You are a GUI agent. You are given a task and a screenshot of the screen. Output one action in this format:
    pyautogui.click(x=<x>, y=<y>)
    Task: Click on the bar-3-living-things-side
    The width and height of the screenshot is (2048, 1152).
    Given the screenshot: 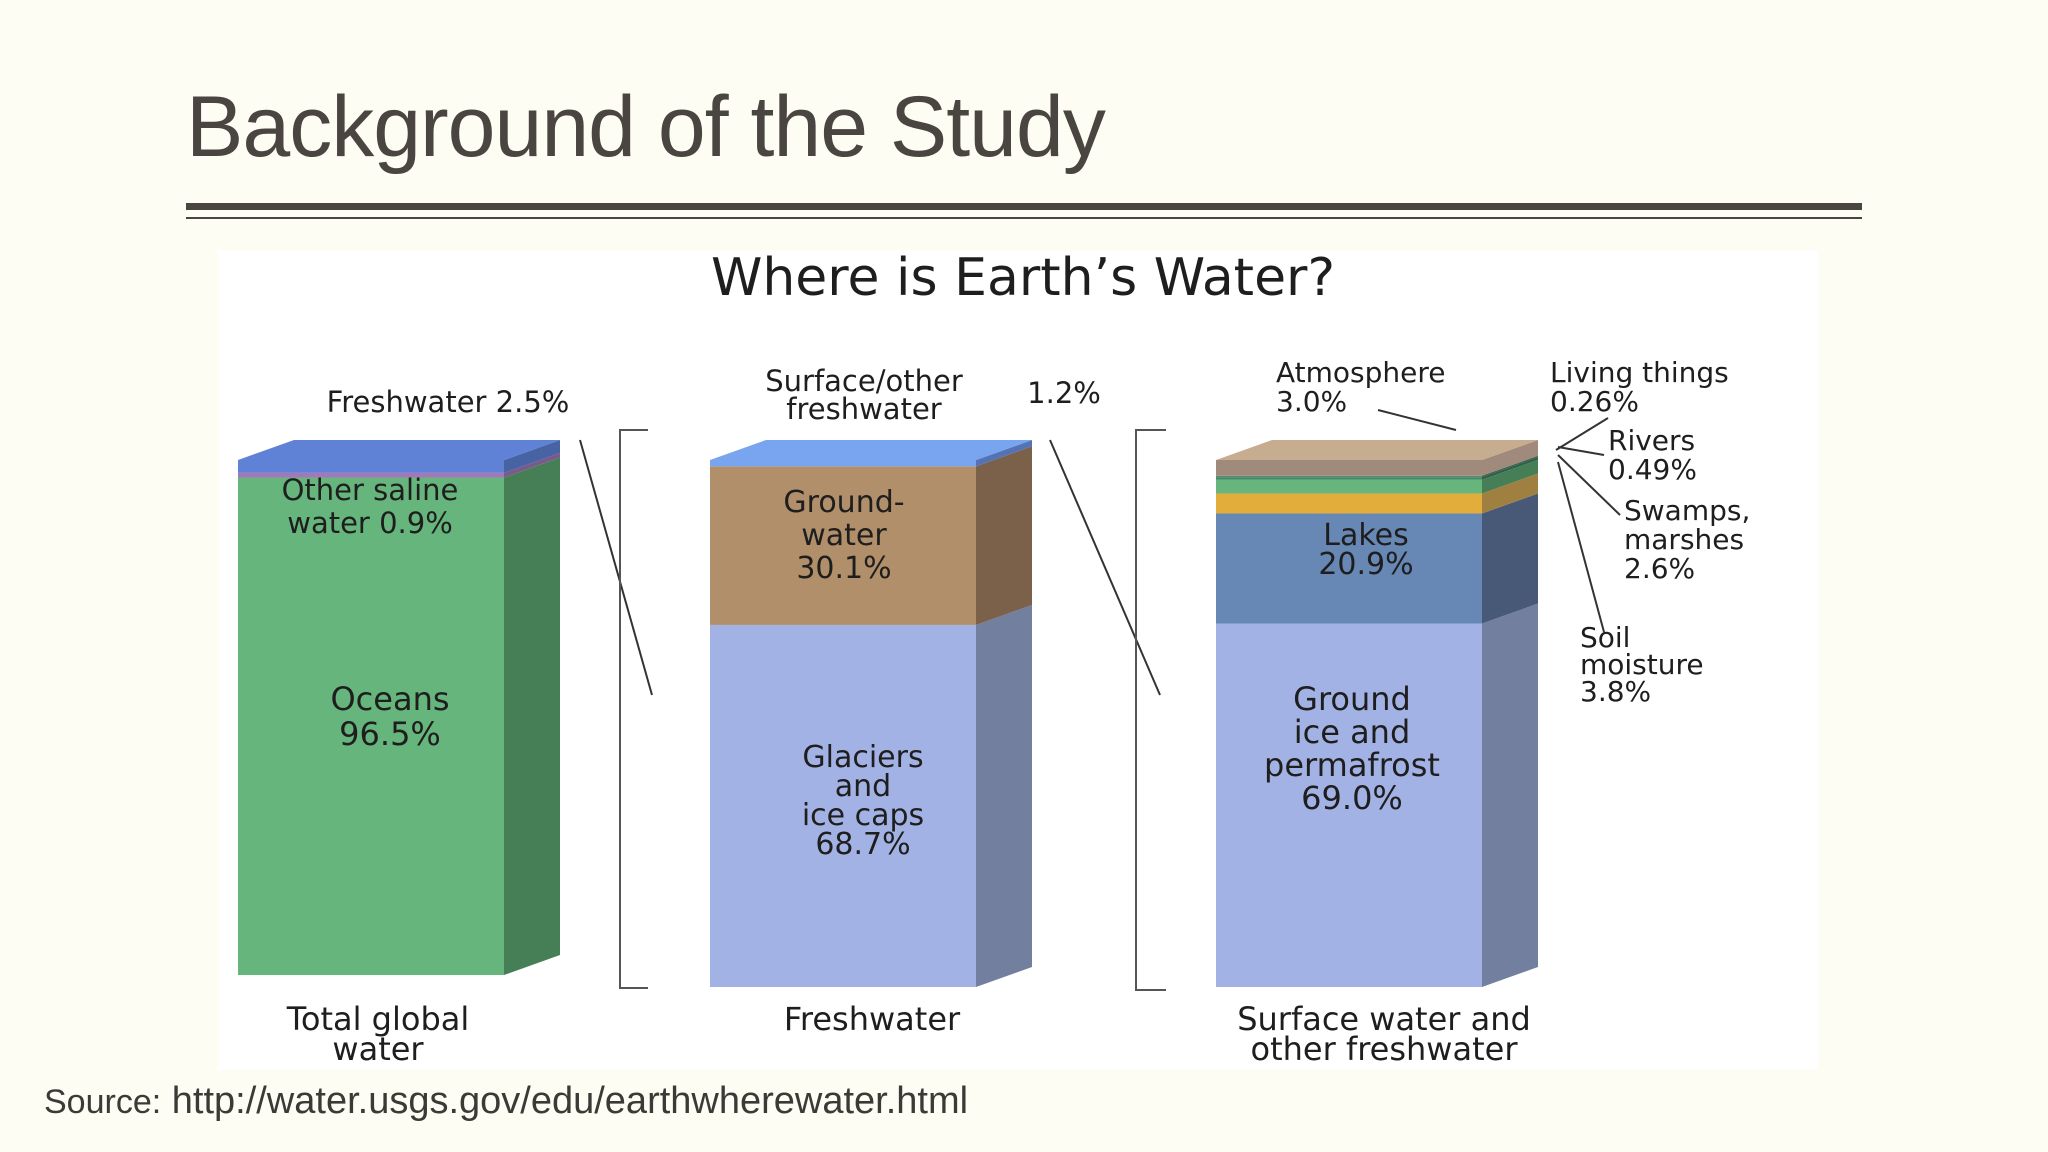 What is the action you would take?
    pyautogui.click(x=1510, y=466)
    